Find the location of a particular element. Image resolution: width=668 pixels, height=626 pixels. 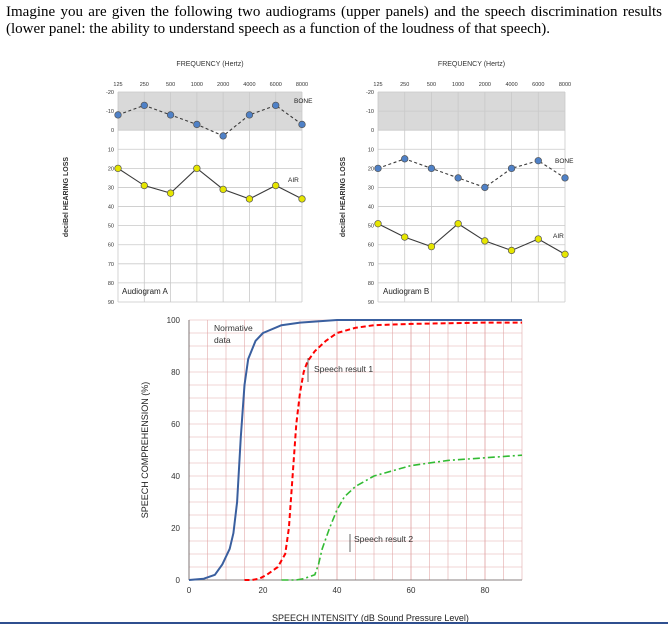

annotation-speech1: Speech result 1 is located at coordinates (343, 369).